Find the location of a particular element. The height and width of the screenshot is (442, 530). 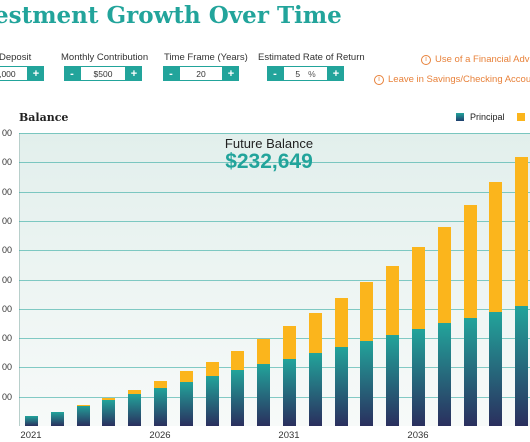

contribution-stepper: - $500 + is located at coordinates (103, 73).